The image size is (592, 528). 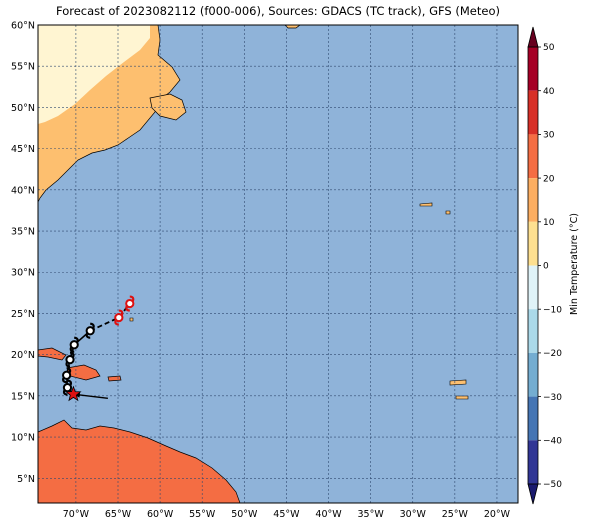 What do you see at coordinates (549, 223) in the screenshot?
I see `colorbar-tick-label: 10` at bounding box center [549, 223].